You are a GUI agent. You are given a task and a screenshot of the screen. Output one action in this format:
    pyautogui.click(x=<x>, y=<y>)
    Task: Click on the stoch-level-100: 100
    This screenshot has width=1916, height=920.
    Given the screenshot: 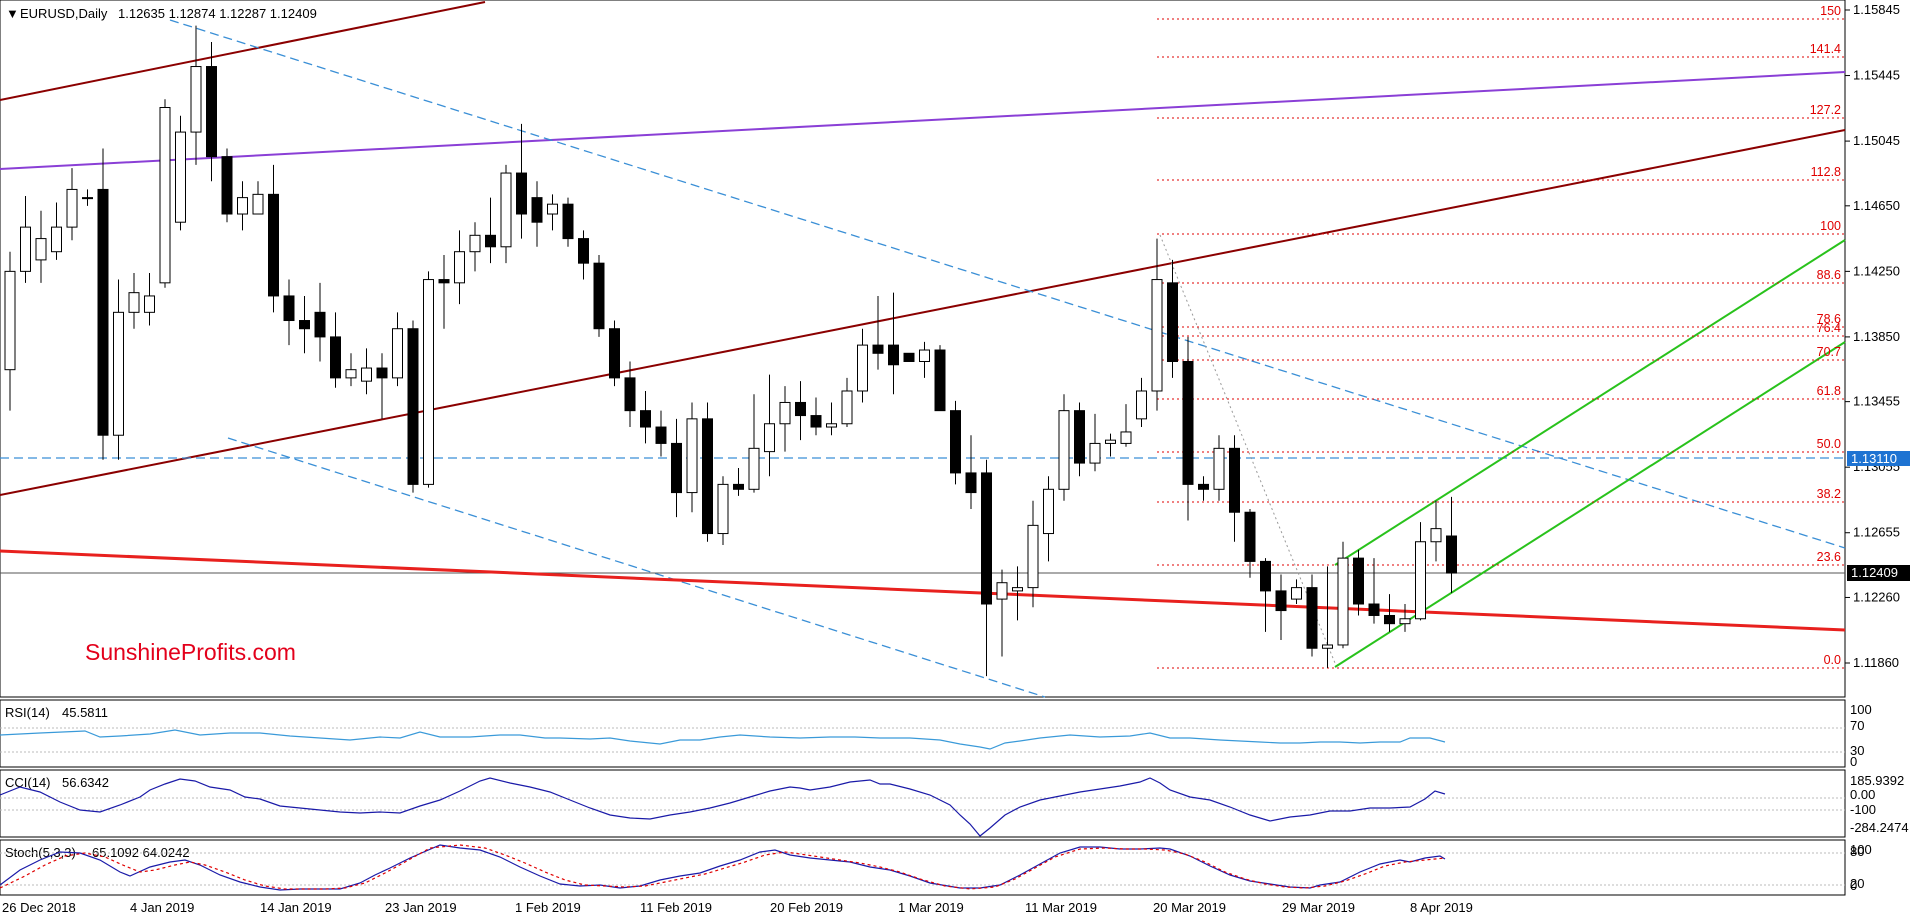 What is the action you would take?
    pyautogui.click(x=1861, y=849)
    